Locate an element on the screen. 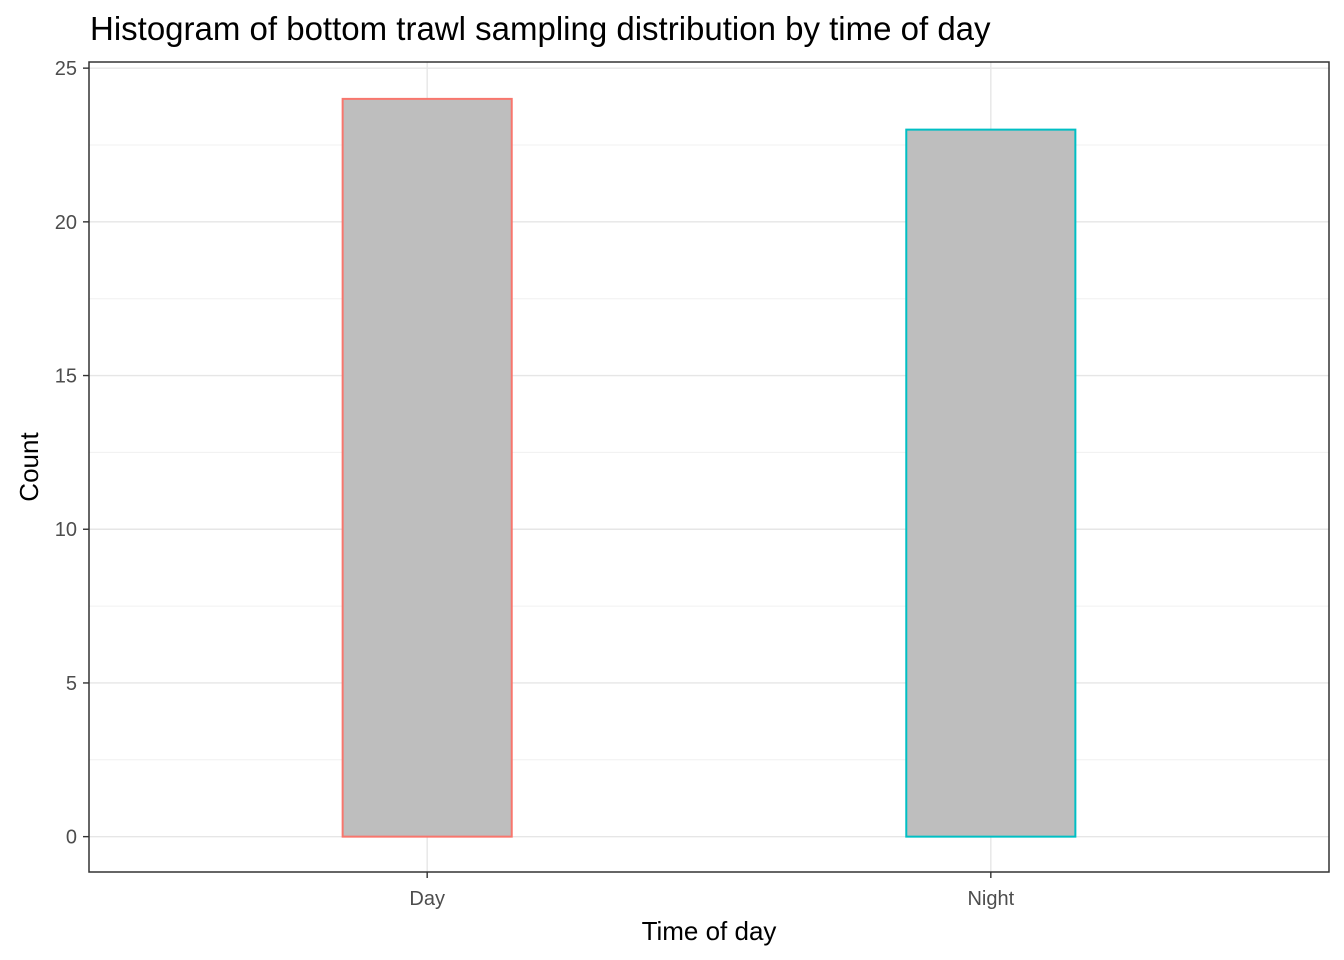 This screenshot has height=960, width=1344. x-tick-label: Night is located at coordinates (990, 899).